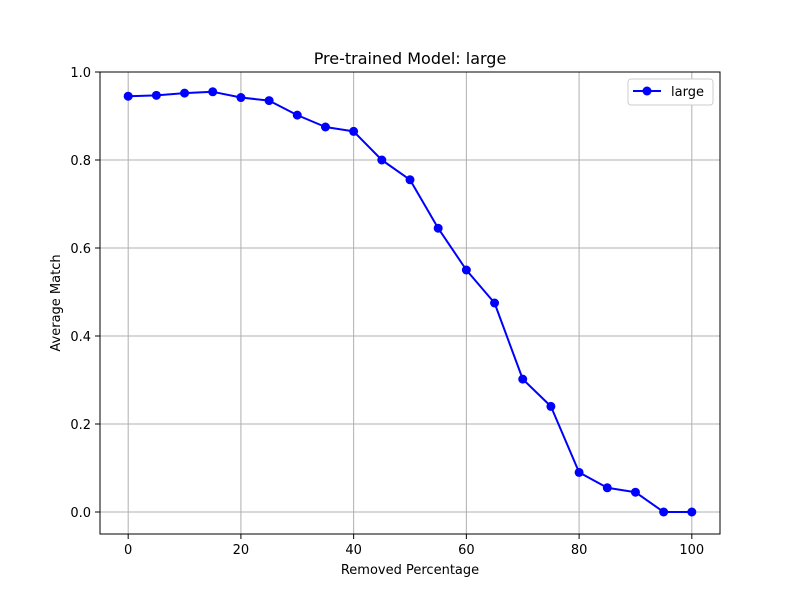 This screenshot has width=800, height=600. Describe the element at coordinates (80, 337) in the screenshot. I see `y-tick-label: 0.4` at that location.